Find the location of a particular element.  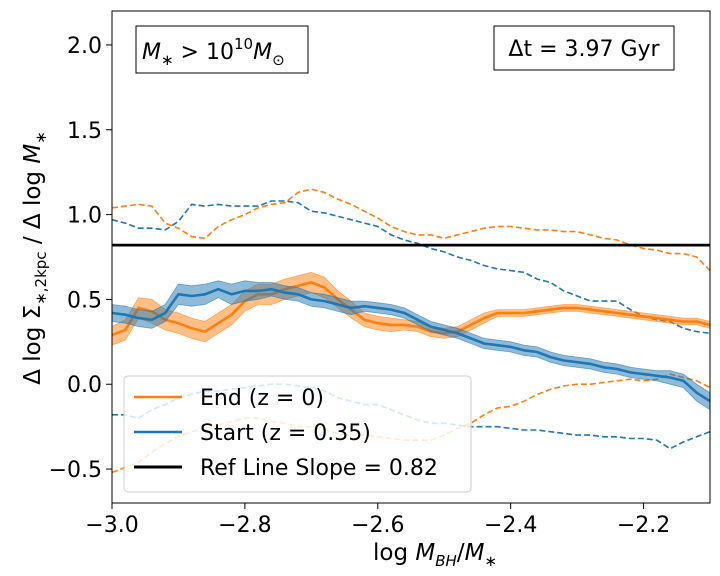

y-tick-label: 2.0 is located at coordinates (84, 46).